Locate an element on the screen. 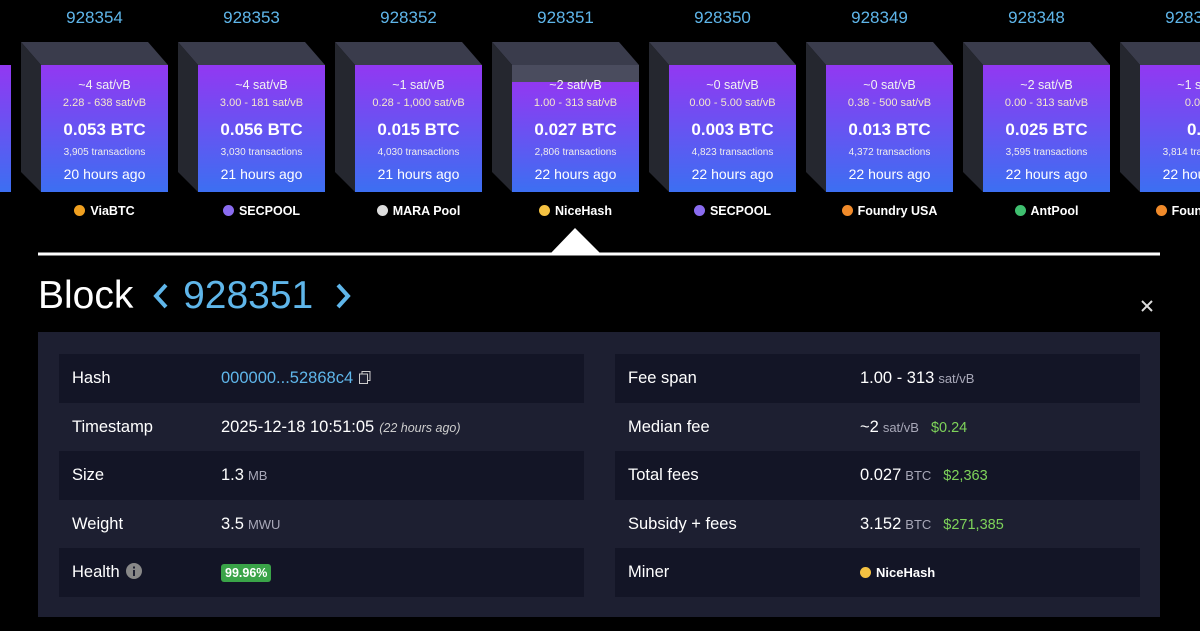  tx-count: 3,905 transactions is located at coordinates (104, 152).